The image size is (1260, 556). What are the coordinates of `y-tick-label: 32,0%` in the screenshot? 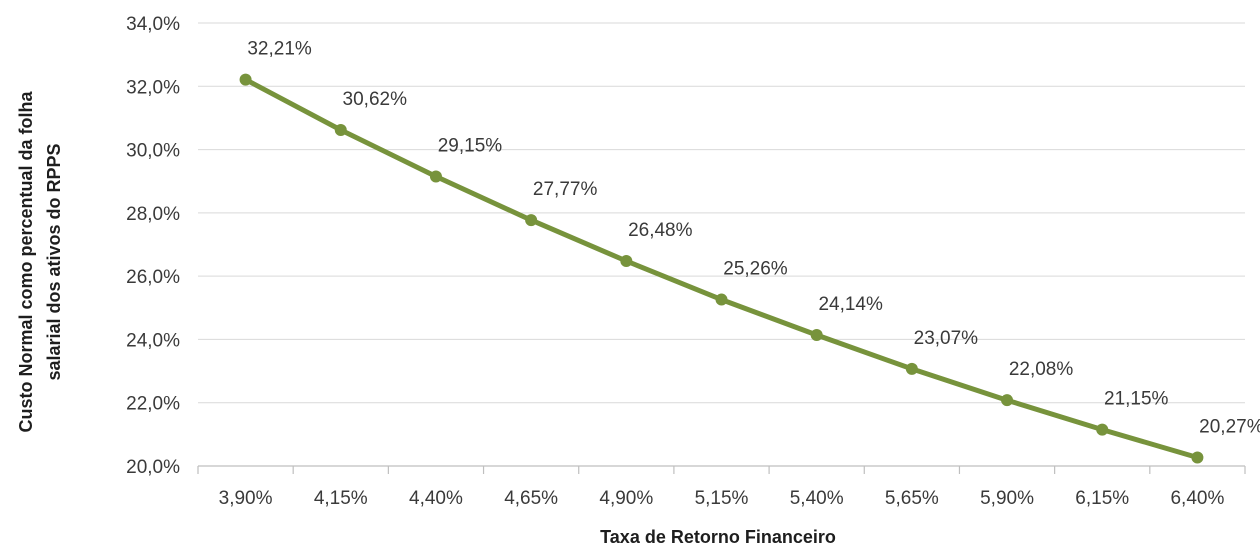 It's located at (153, 87).